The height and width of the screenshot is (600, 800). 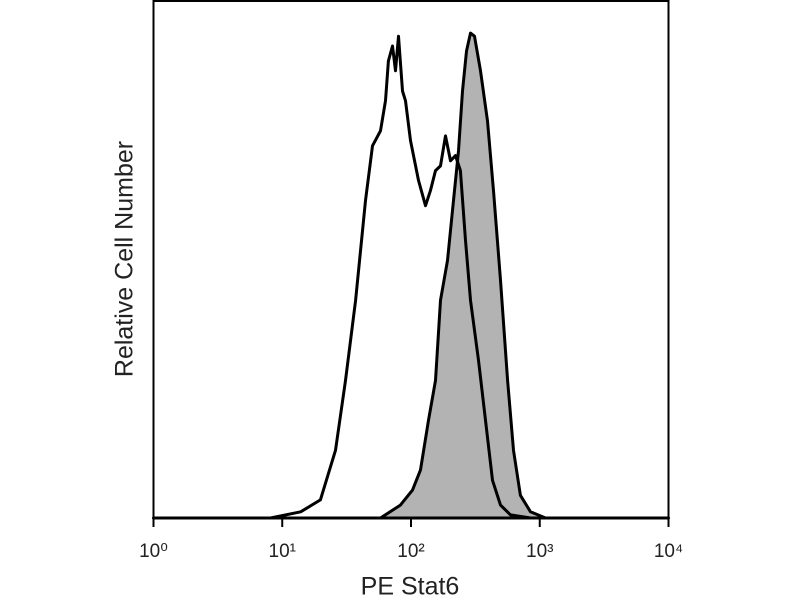 What do you see at coordinates (539, 551) in the screenshot?
I see `x-tick-label: 10³` at bounding box center [539, 551].